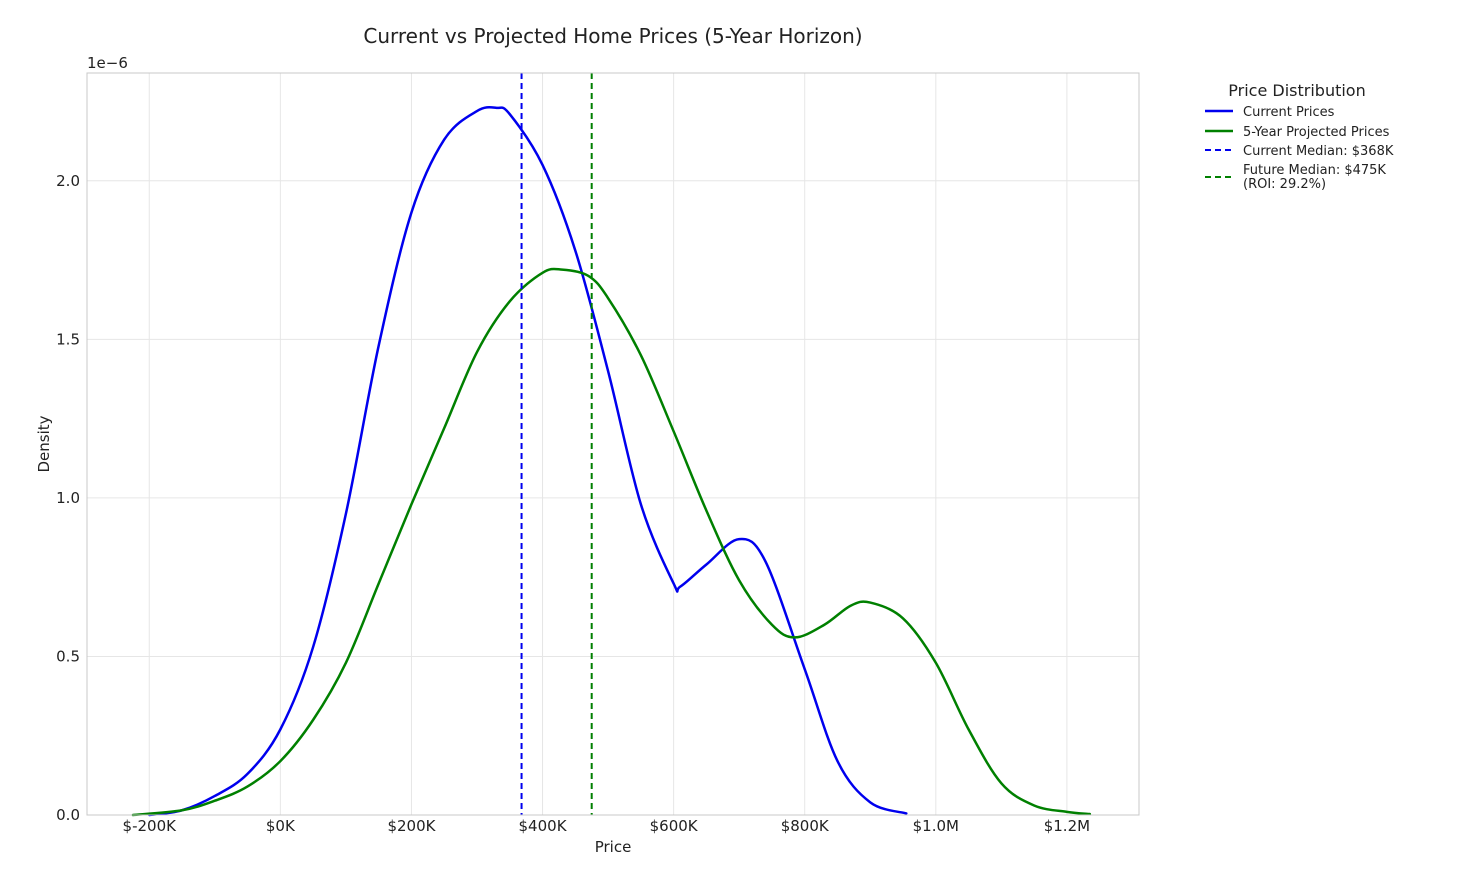  What do you see at coordinates (613, 847) in the screenshot?
I see `x-axis-label: Price` at bounding box center [613, 847].